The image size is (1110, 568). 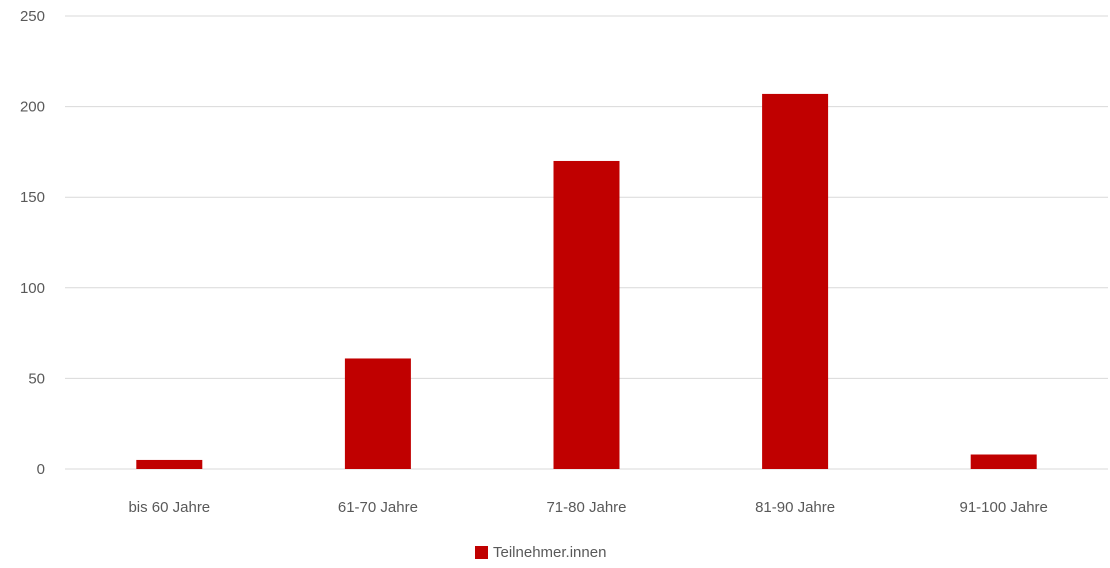 What do you see at coordinates (32, 107) in the screenshot?
I see `y-tick-label: 200` at bounding box center [32, 107].